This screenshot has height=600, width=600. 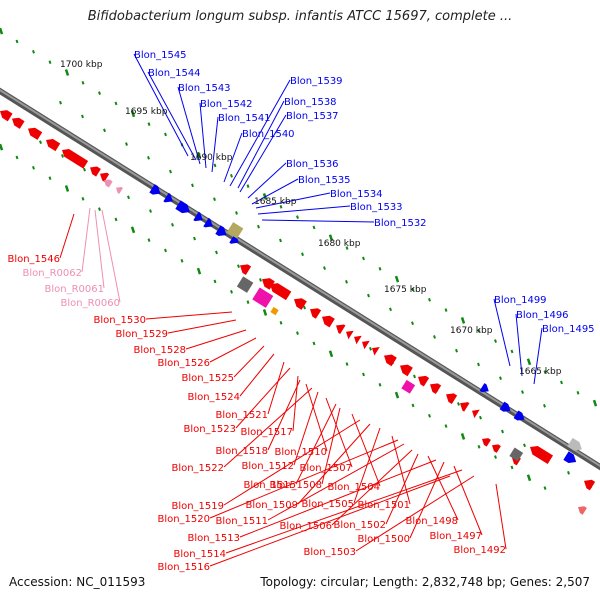 I want to click on forward-gene-label: Blon_1540, so click(x=268, y=134).